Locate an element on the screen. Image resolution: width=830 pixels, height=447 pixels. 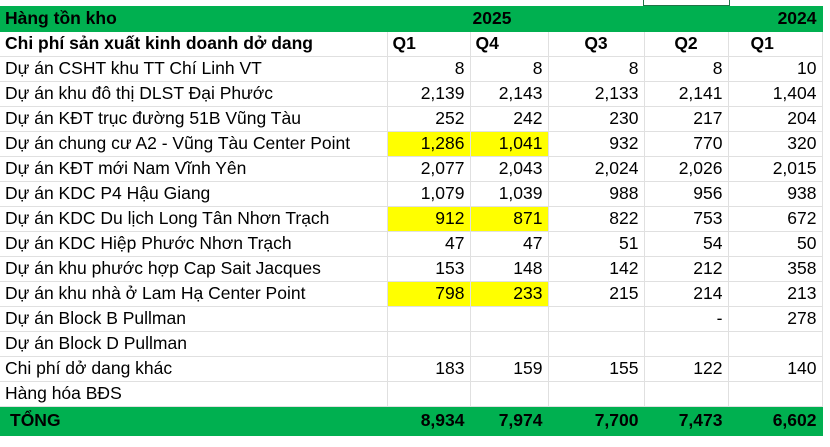
value-cell: 938 is located at coordinates (775, 194).